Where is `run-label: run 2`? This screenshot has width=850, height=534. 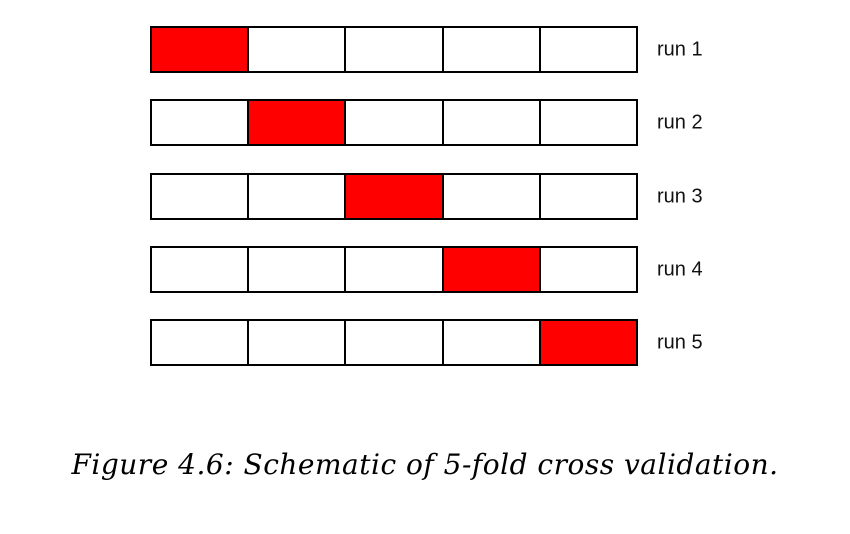 run-label: run 2 is located at coordinates (680, 122).